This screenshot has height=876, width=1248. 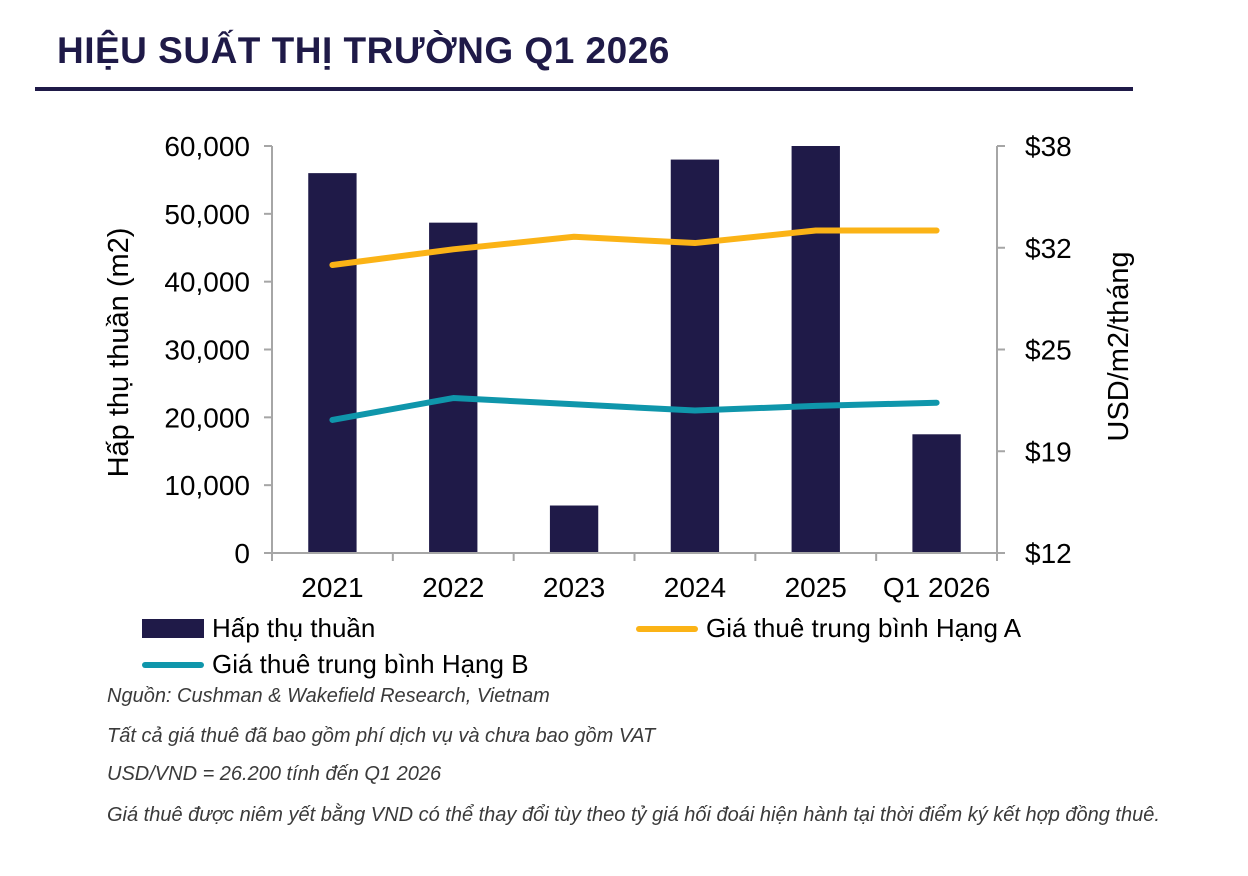 I want to click on bar-2025, so click(x=815, y=349).